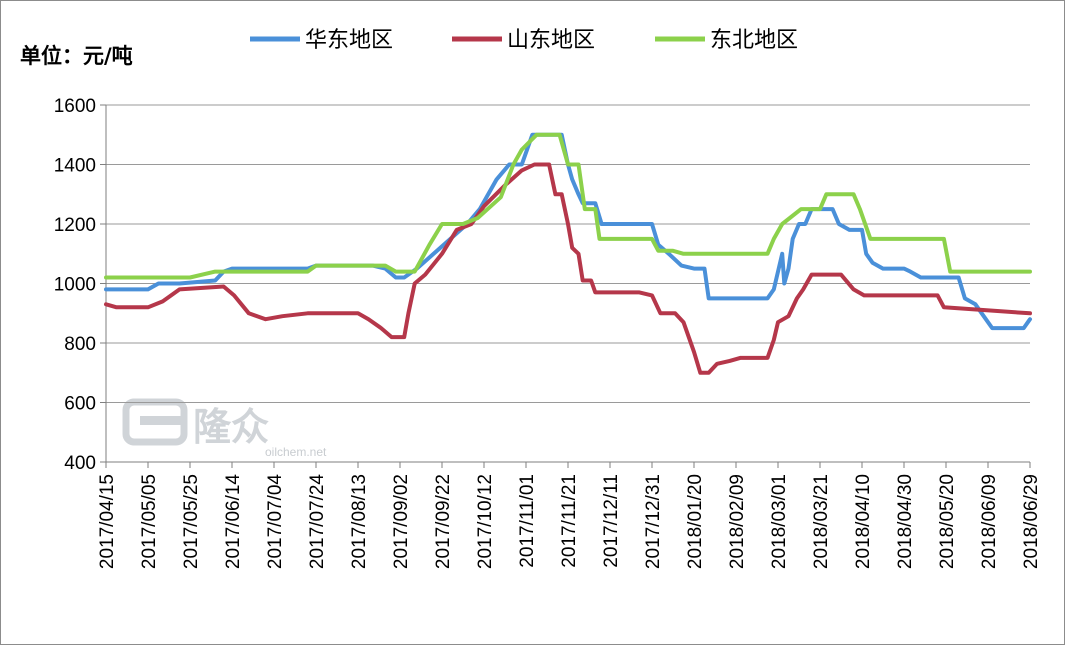  I want to click on watermark-subtext: oilchem.net, so click(296, 452).